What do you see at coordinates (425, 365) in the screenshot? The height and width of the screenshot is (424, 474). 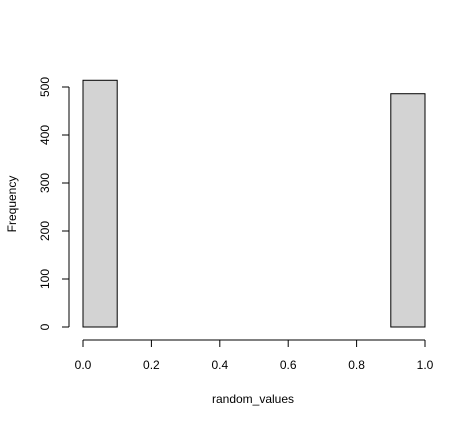 I see `x-tick-label: 1.0` at bounding box center [425, 365].